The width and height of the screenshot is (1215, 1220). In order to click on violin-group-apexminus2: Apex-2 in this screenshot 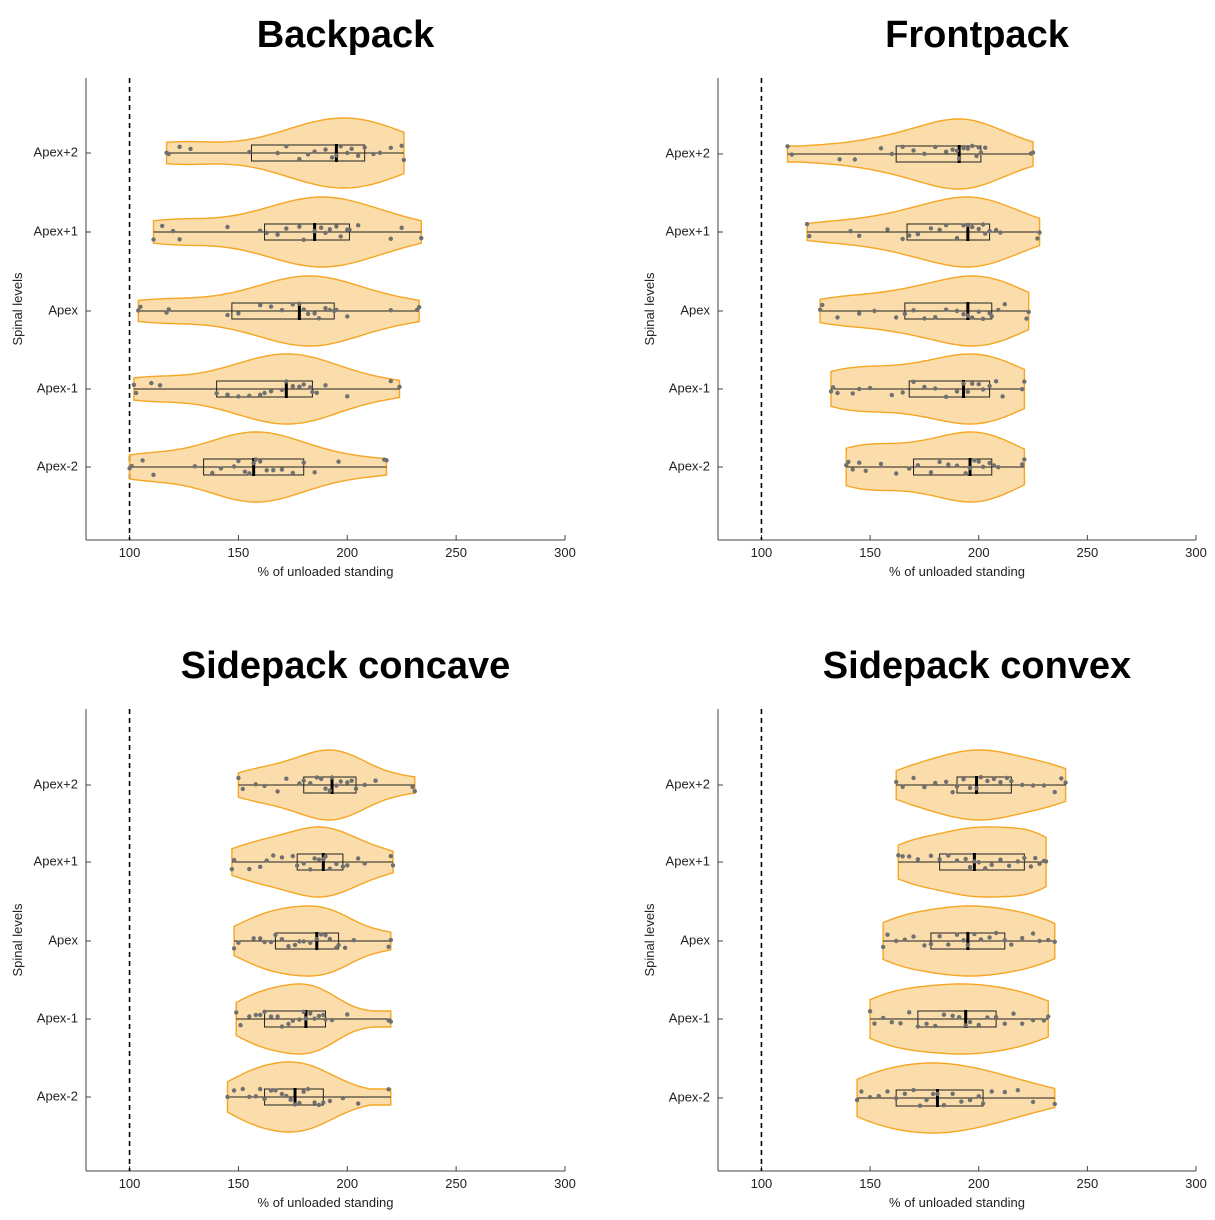, I will do `click(214, 1097)`.